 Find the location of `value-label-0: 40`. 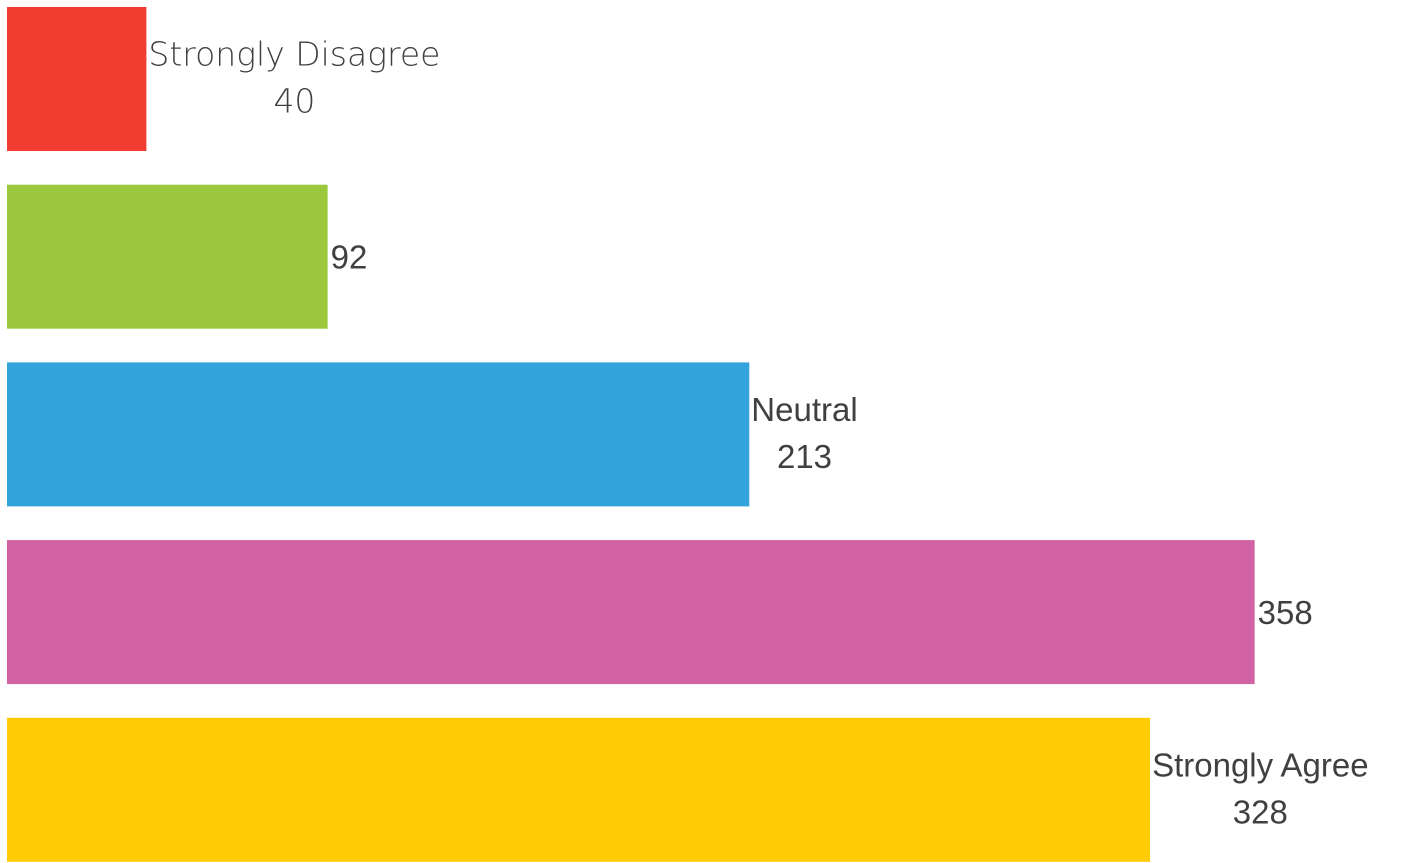

value-label-0: 40 is located at coordinates (294, 101).